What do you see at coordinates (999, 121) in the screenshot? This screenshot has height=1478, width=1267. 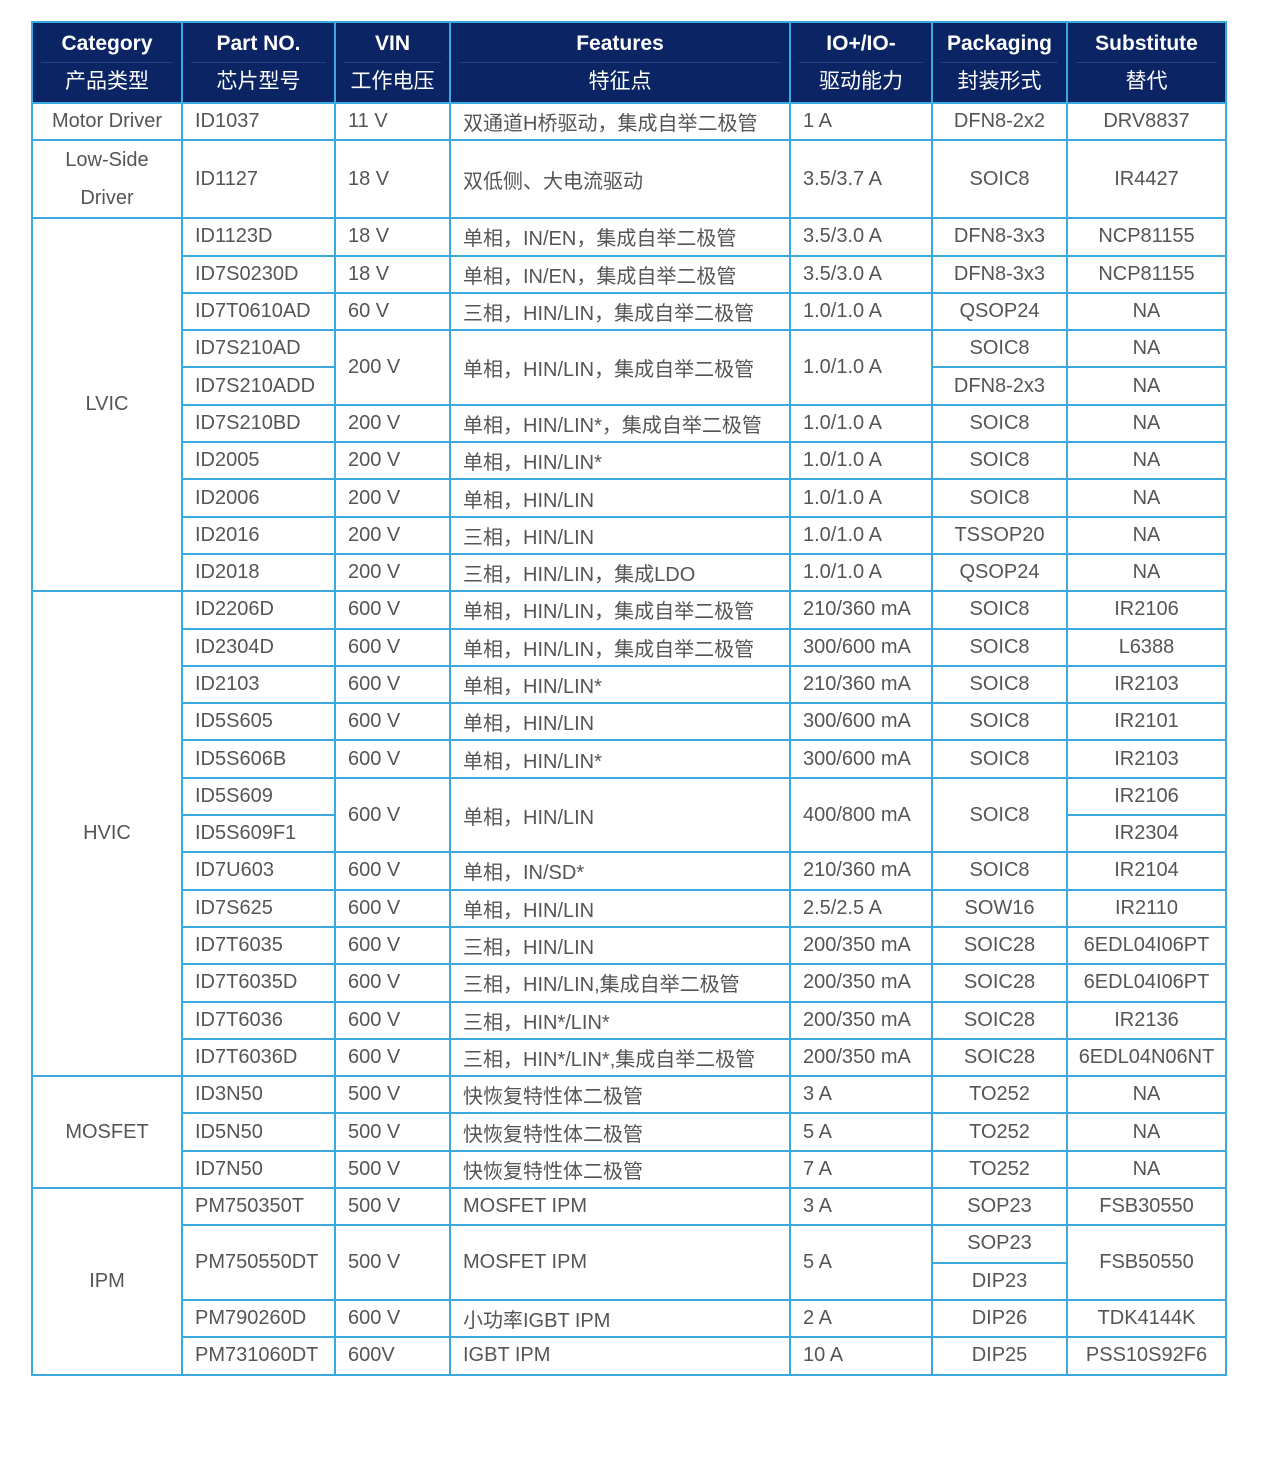 I see `packaging-cell: DFN8-2x2` at bounding box center [999, 121].